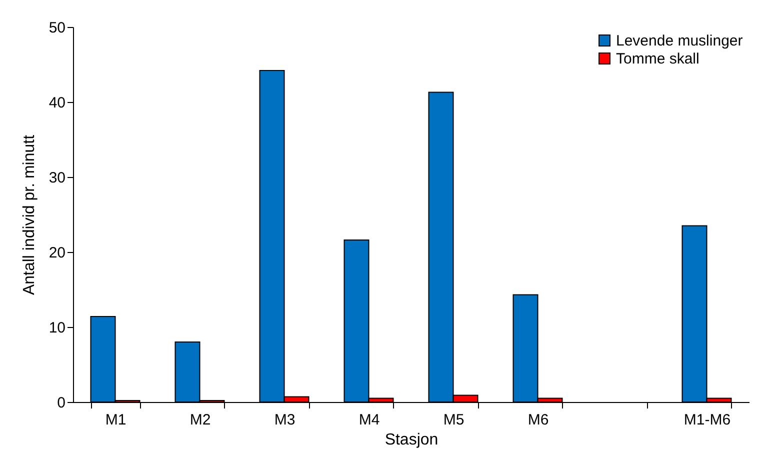  I want to click on x-tick-label: M6, so click(538, 420).